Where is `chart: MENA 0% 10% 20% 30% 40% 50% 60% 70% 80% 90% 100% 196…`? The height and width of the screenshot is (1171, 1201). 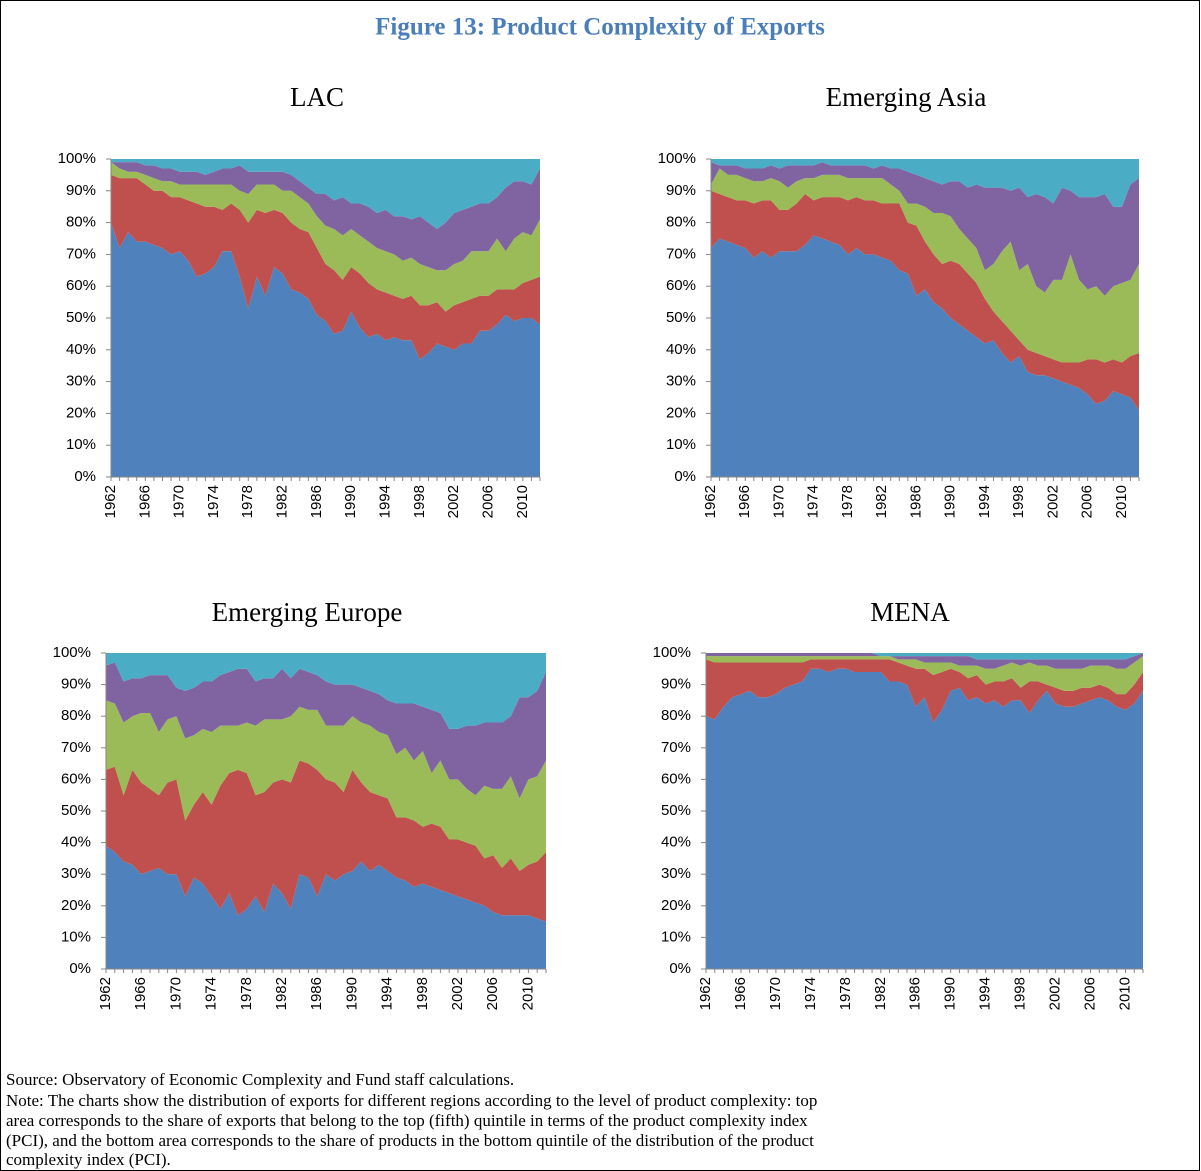
chart: MENA 0% 10% 20% 30% 40% 50% 60% 70% 80% 90% 100% 196… is located at coordinates (898, 803).